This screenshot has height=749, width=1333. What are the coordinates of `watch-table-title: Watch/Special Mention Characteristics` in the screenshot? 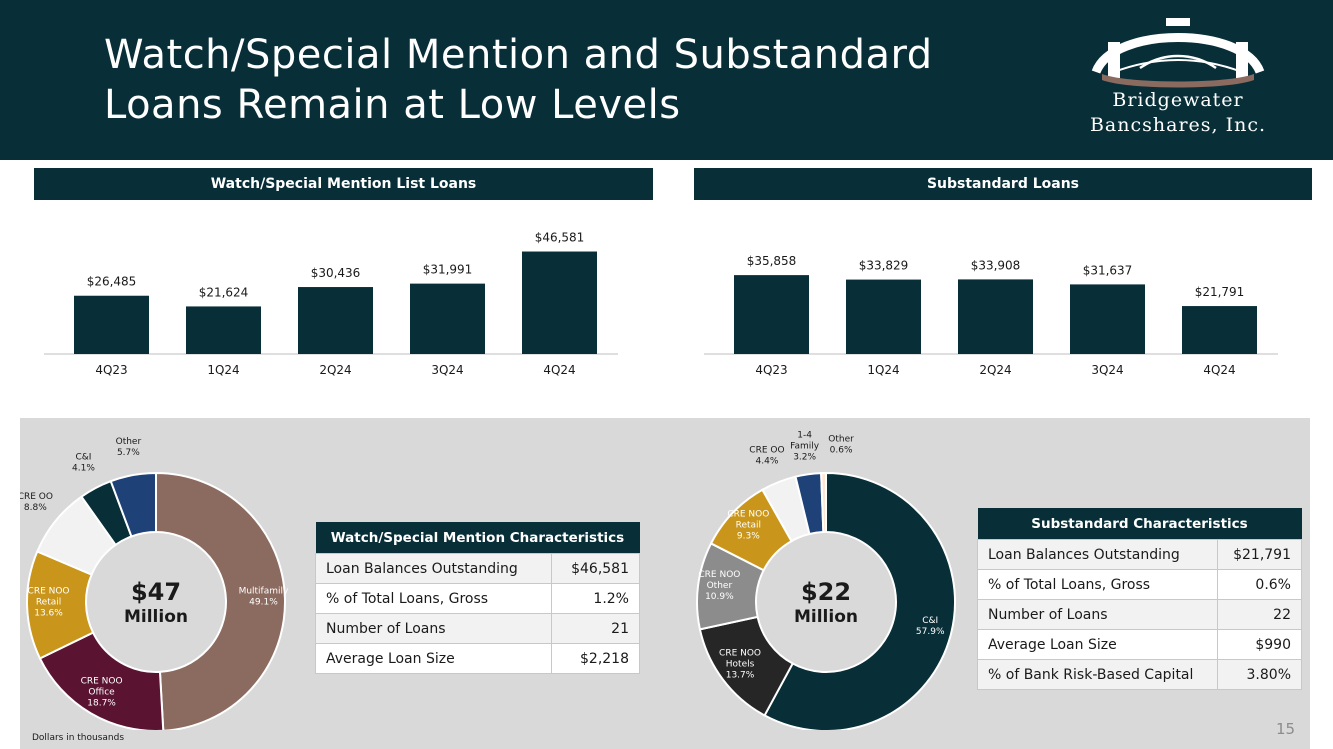 It's located at (477, 538).